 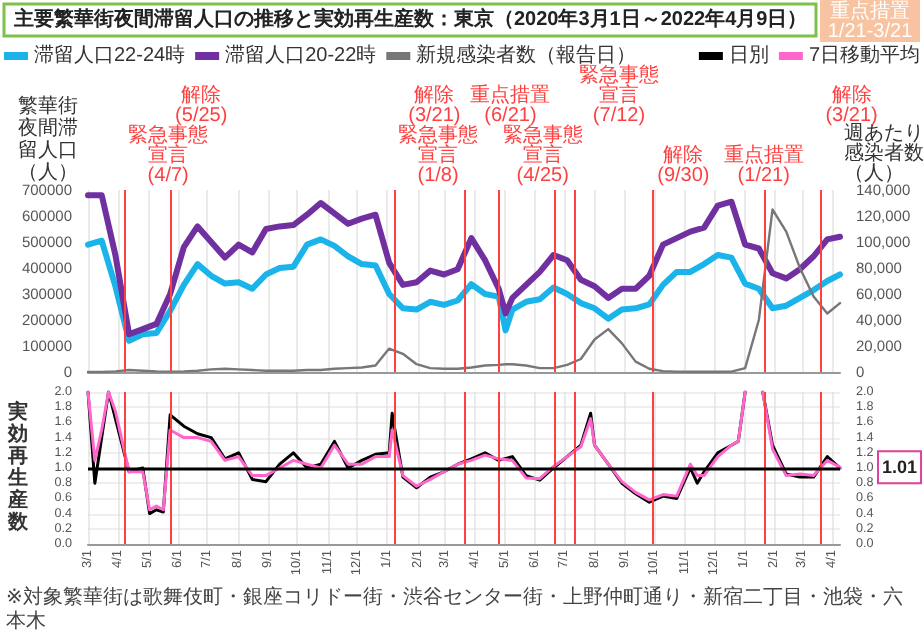 I want to click on text: ※対象繁華街は歌舞伎町・銀座コリドー街・渋谷センター街・上野仲町通り・新宿二丁目・池袋・六本木, so click(x=454, y=609).